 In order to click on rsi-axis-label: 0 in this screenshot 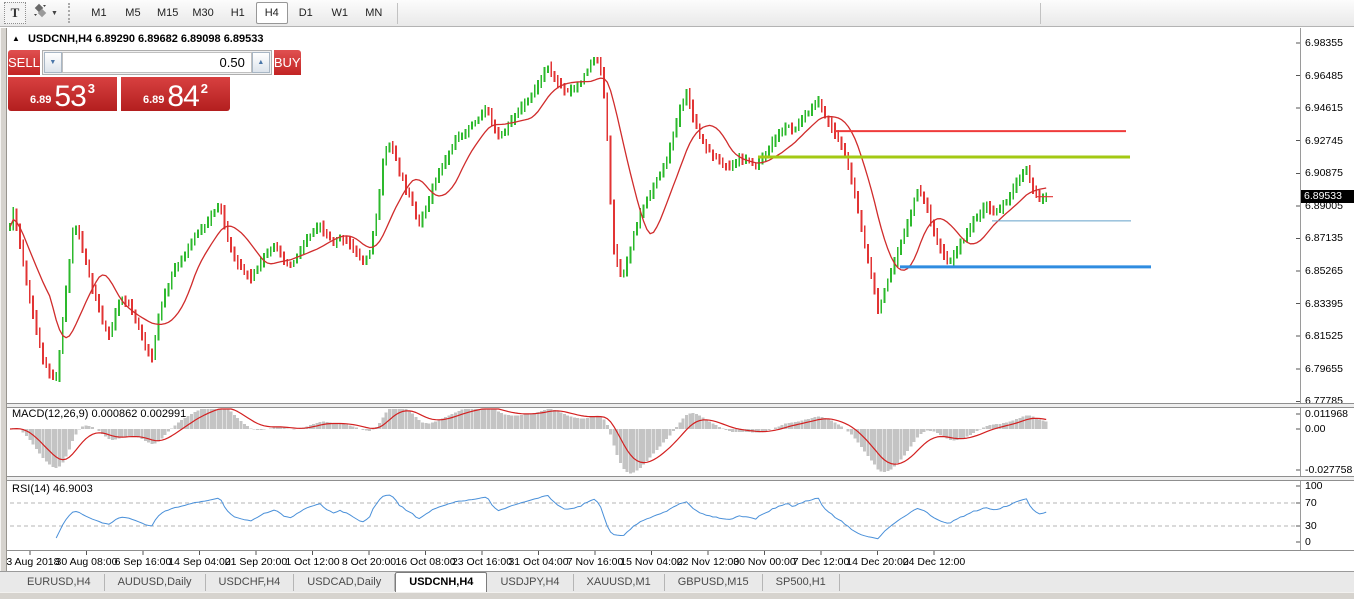, I will do `click(1308, 542)`.